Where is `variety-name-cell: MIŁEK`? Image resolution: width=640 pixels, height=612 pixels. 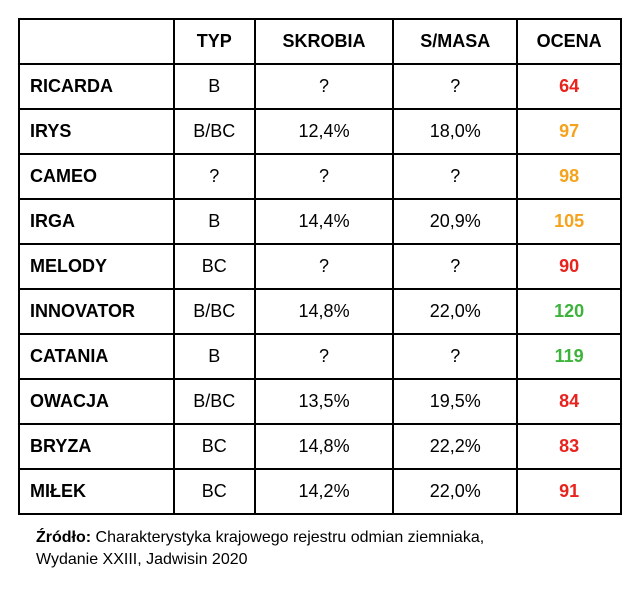
variety-name-cell: MIŁEK is located at coordinates (96, 491).